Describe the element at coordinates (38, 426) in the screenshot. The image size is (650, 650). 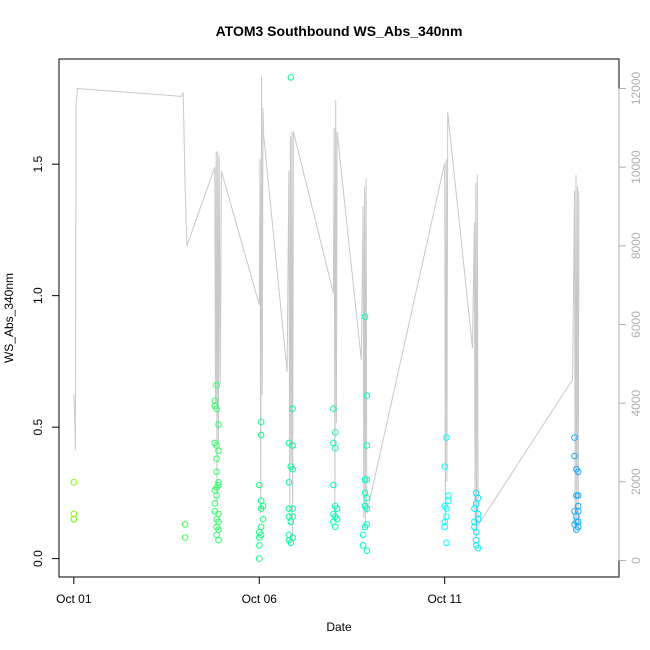
I see `y-tick-label: 0.5` at that location.